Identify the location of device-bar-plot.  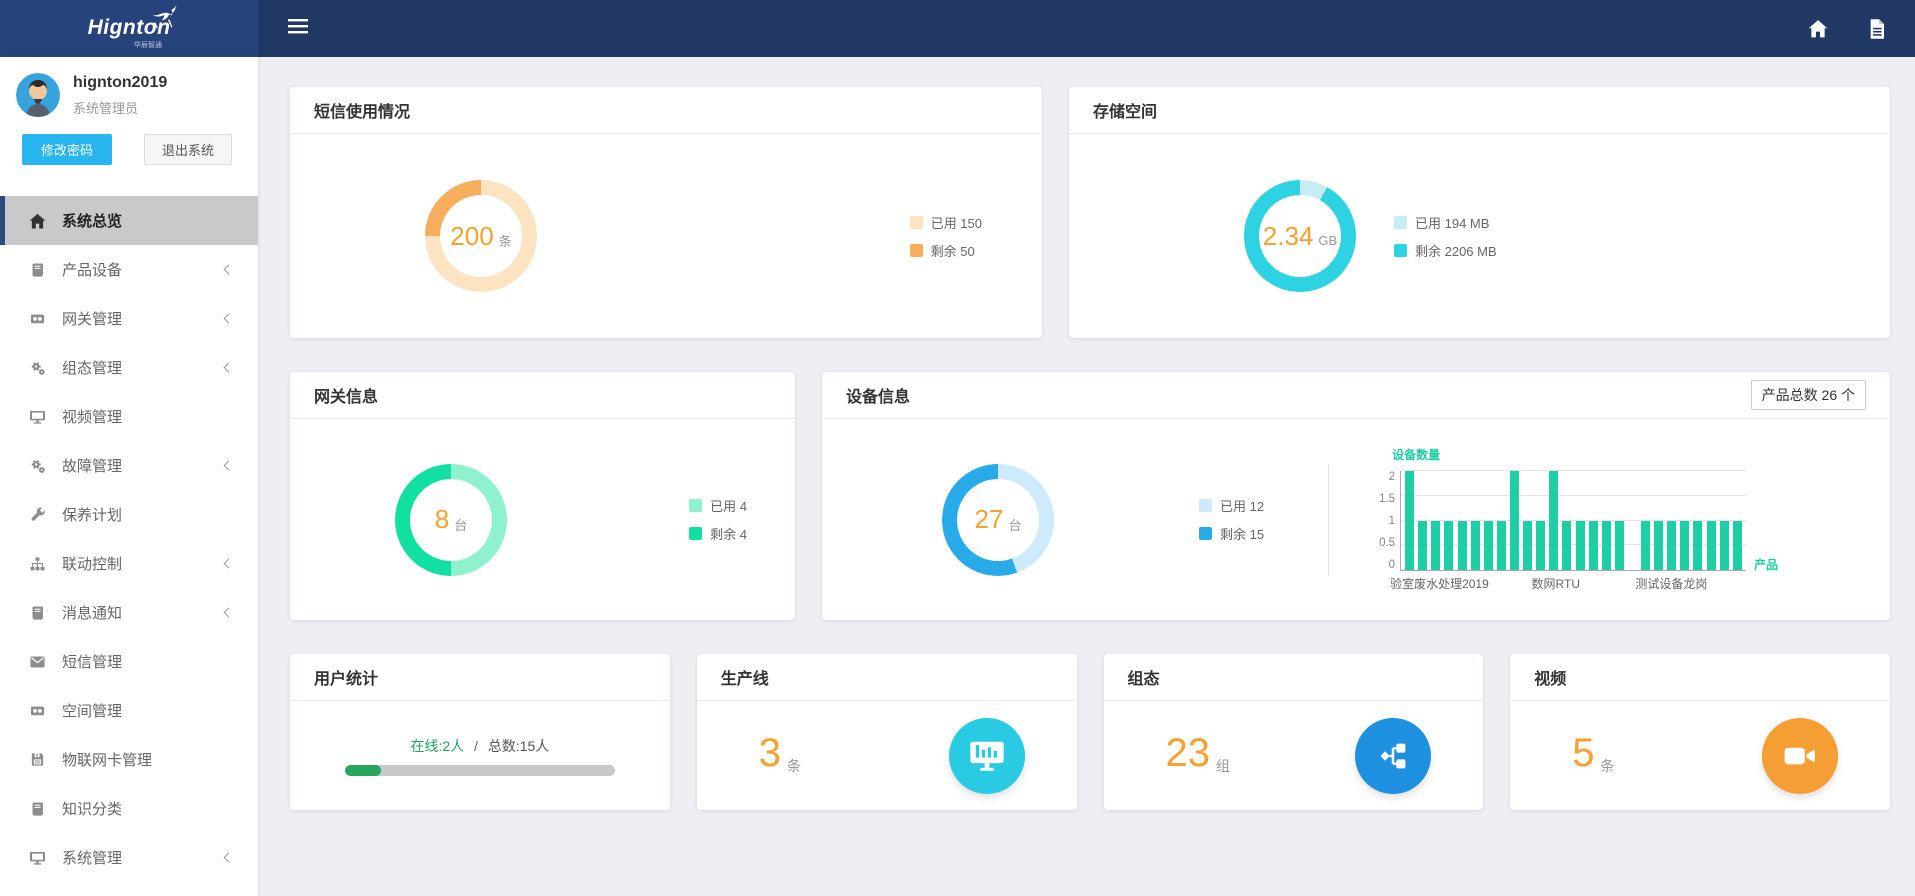
(1573, 520).